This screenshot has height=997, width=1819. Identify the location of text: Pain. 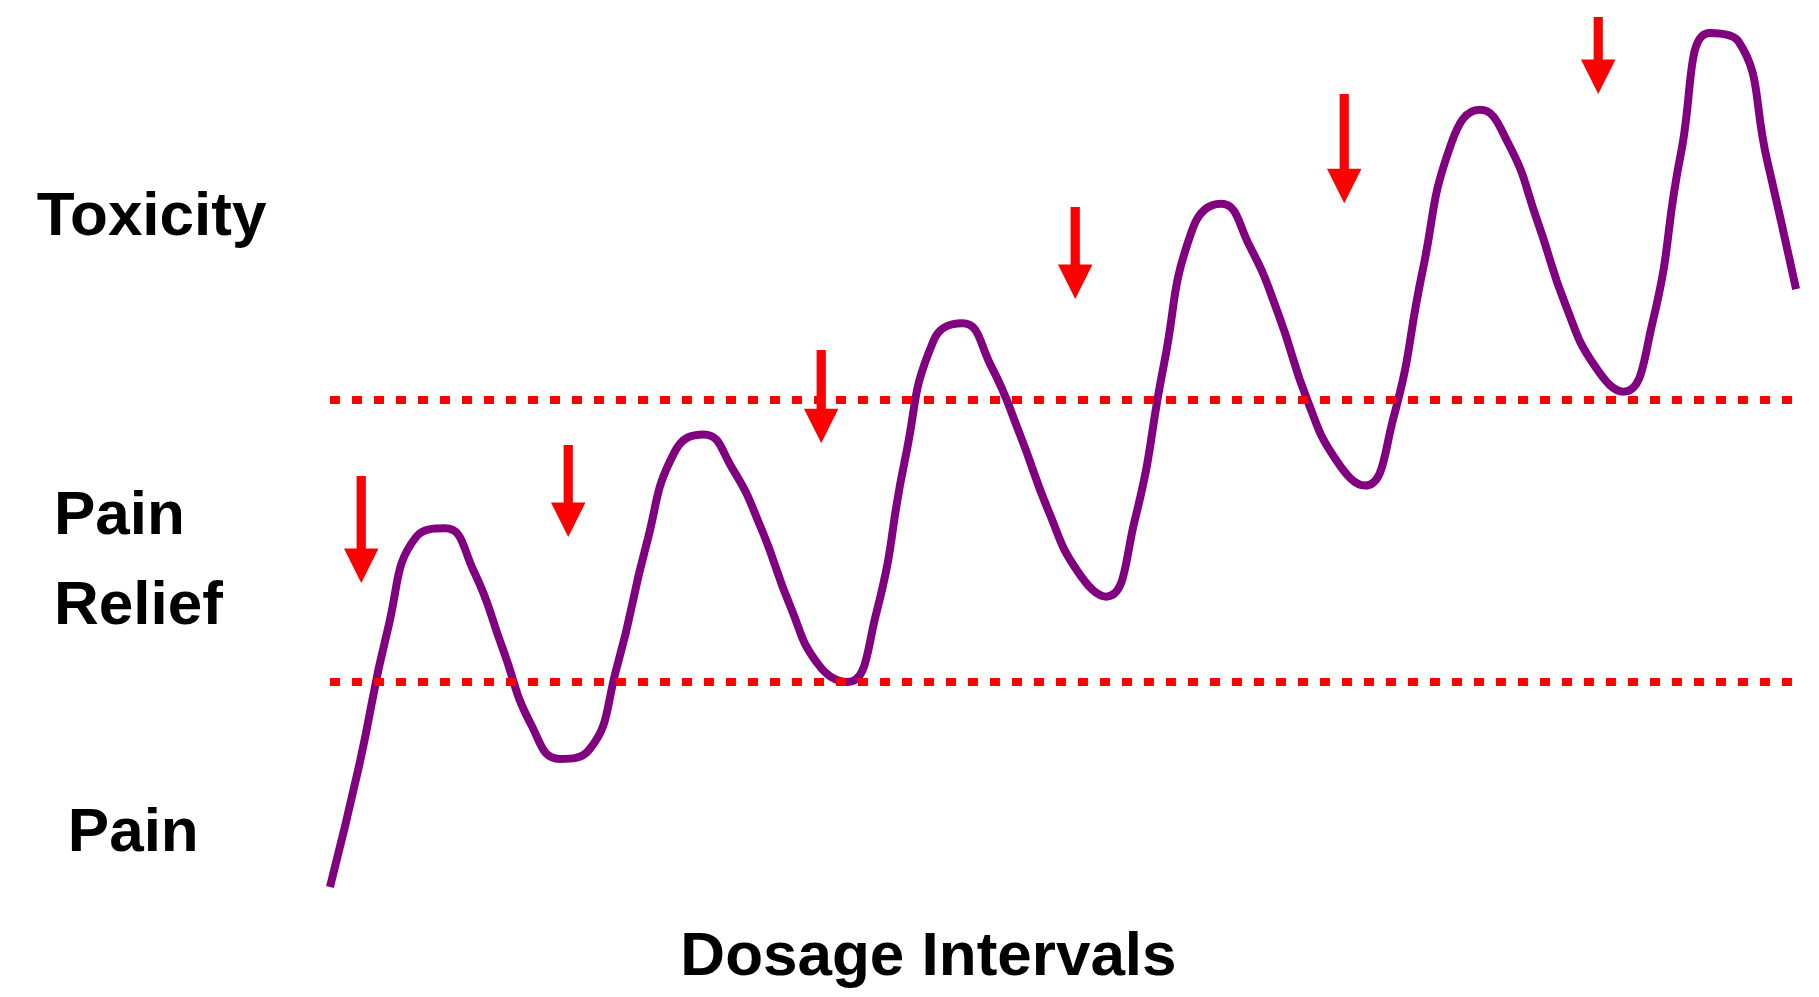
(133, 829).